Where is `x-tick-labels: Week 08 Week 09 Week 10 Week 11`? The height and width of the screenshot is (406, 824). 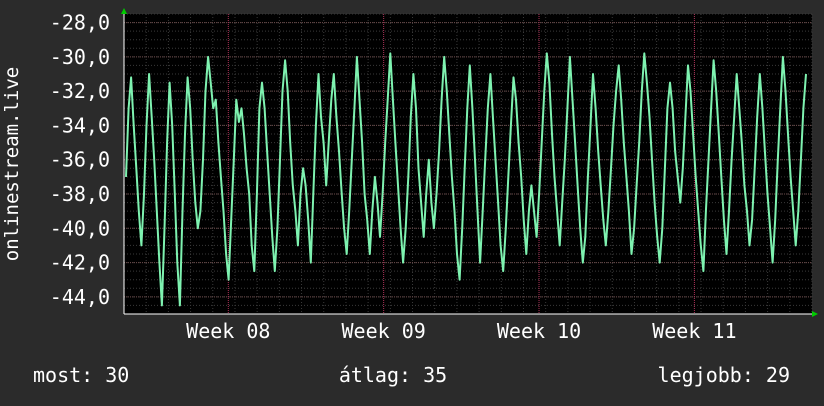 x-tick-labels: Week 08 Week 09 Week 10 Week 11 is located at coordinates (461, 331).